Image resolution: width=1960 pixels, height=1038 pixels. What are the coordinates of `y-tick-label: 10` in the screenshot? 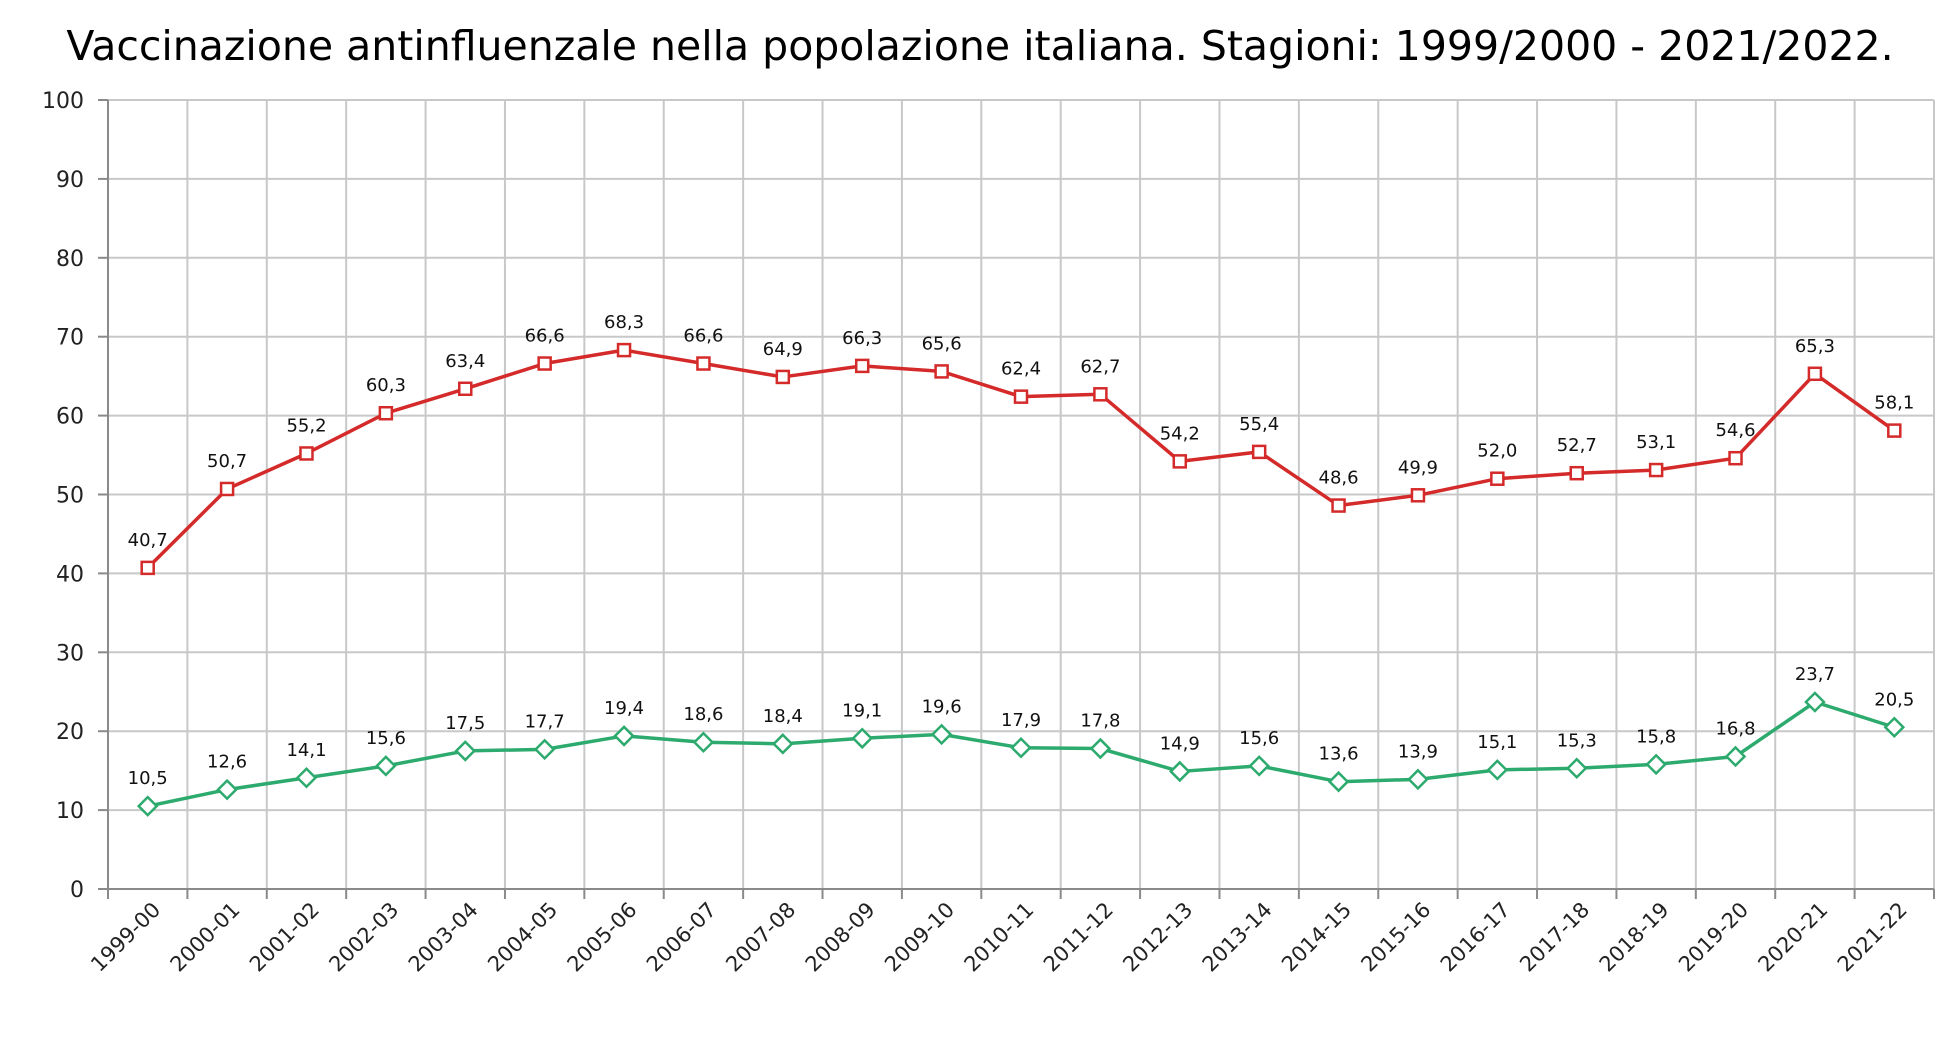 It's located at (70, 811).